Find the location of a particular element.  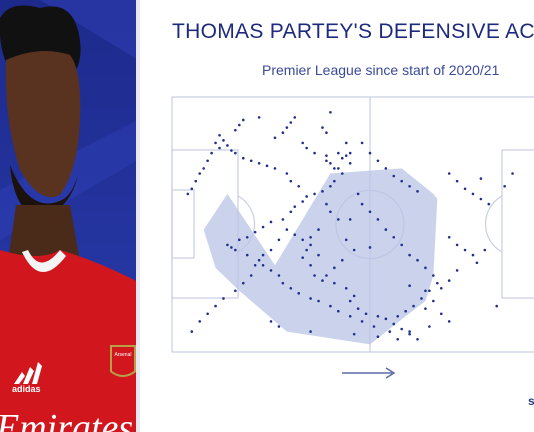

adidas-text: adidas is located at coordinates (26, 389).